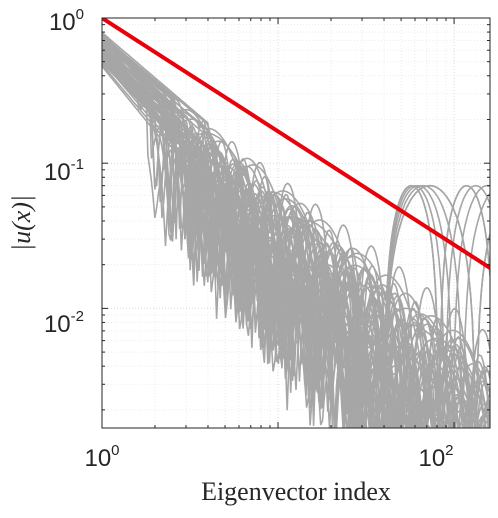 The height and width of the screenshot is (518, 498). I want to click on x-tick-label-0: 10⁰, so click(101, 457).